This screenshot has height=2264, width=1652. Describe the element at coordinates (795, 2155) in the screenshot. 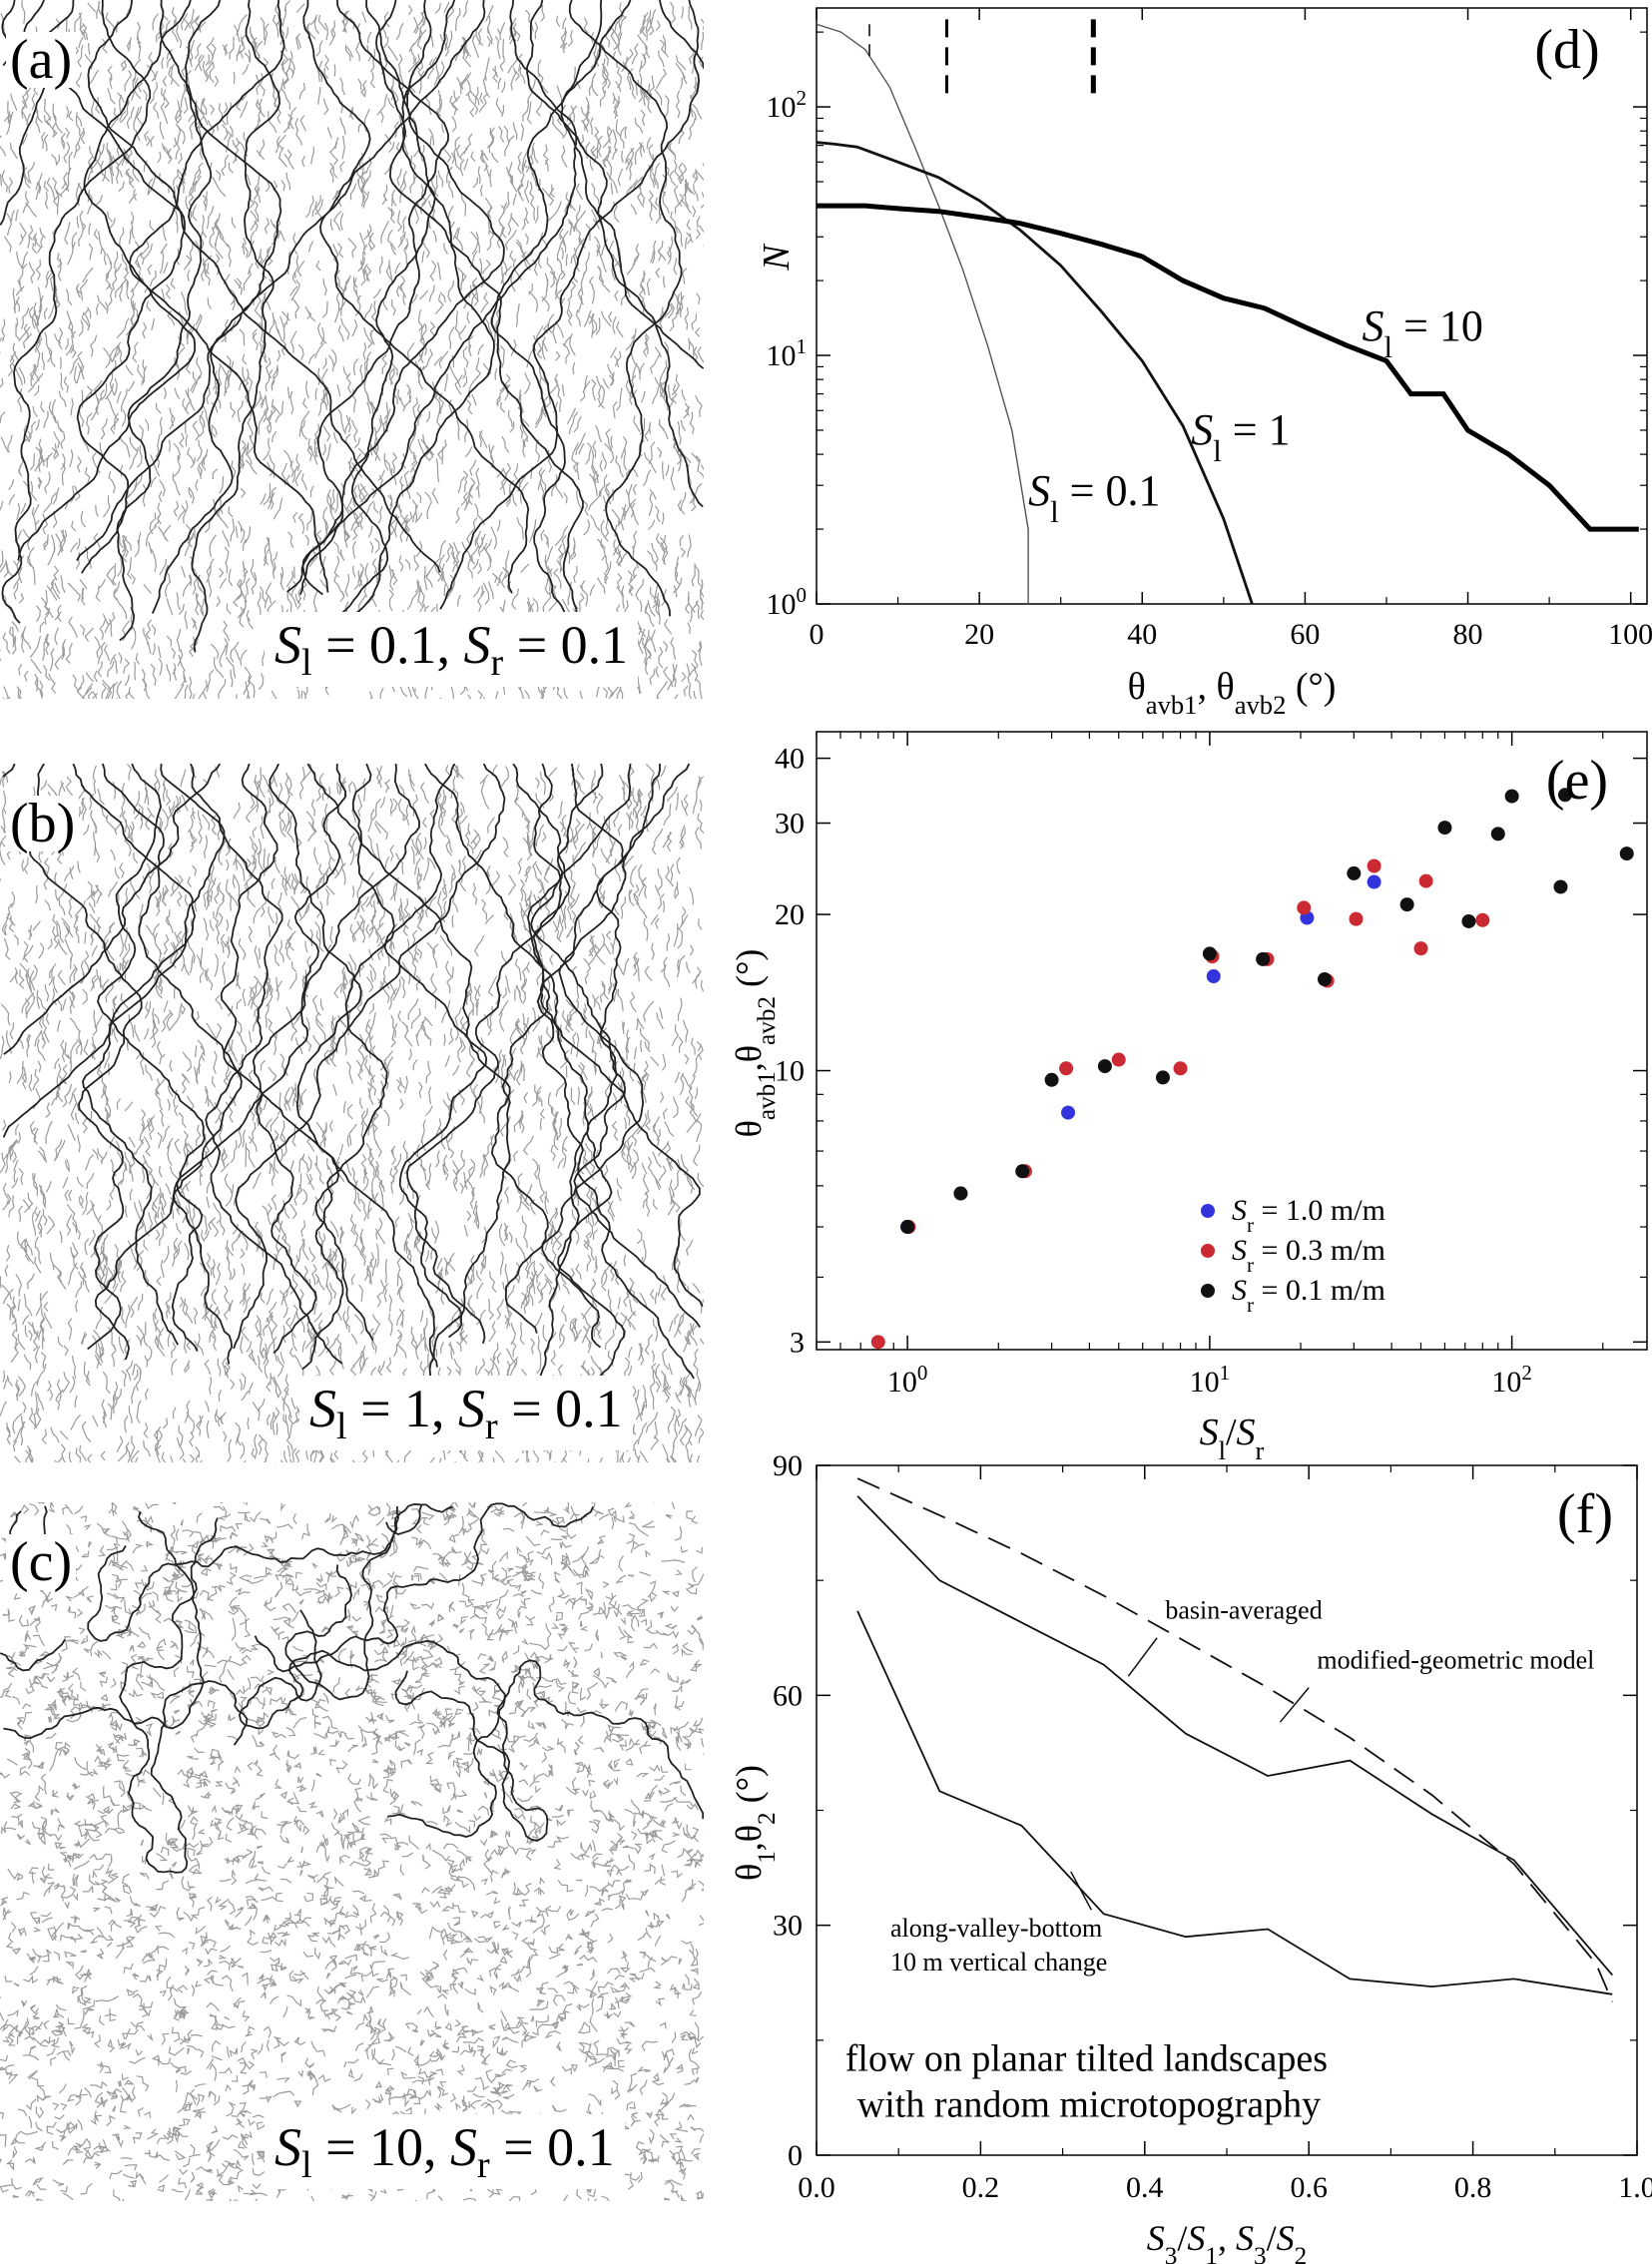

I see `chart-f-ytick-label: 0` at that location.